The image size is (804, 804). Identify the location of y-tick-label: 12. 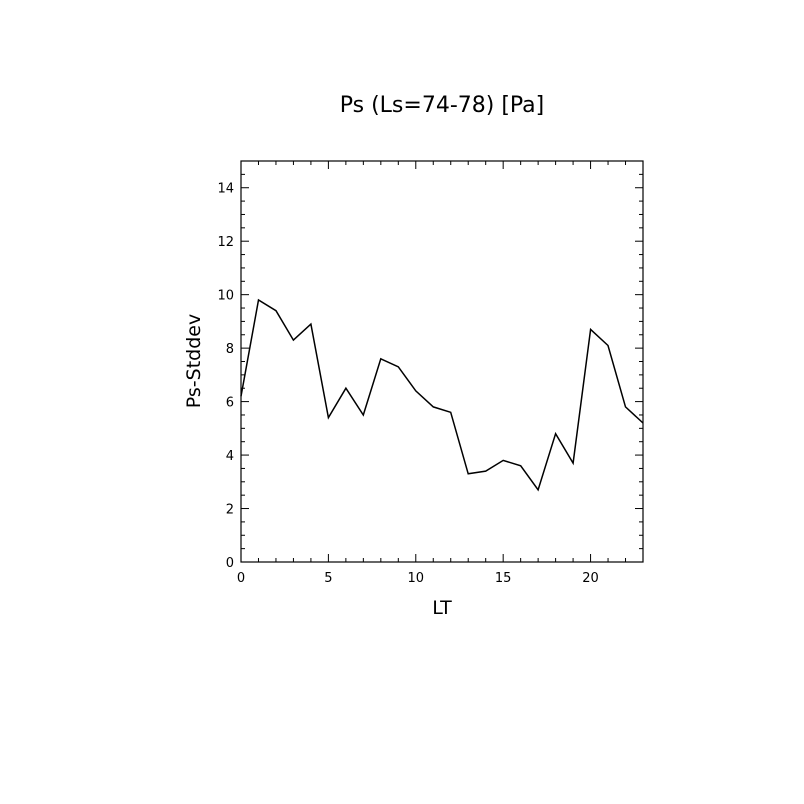
(225, 242).